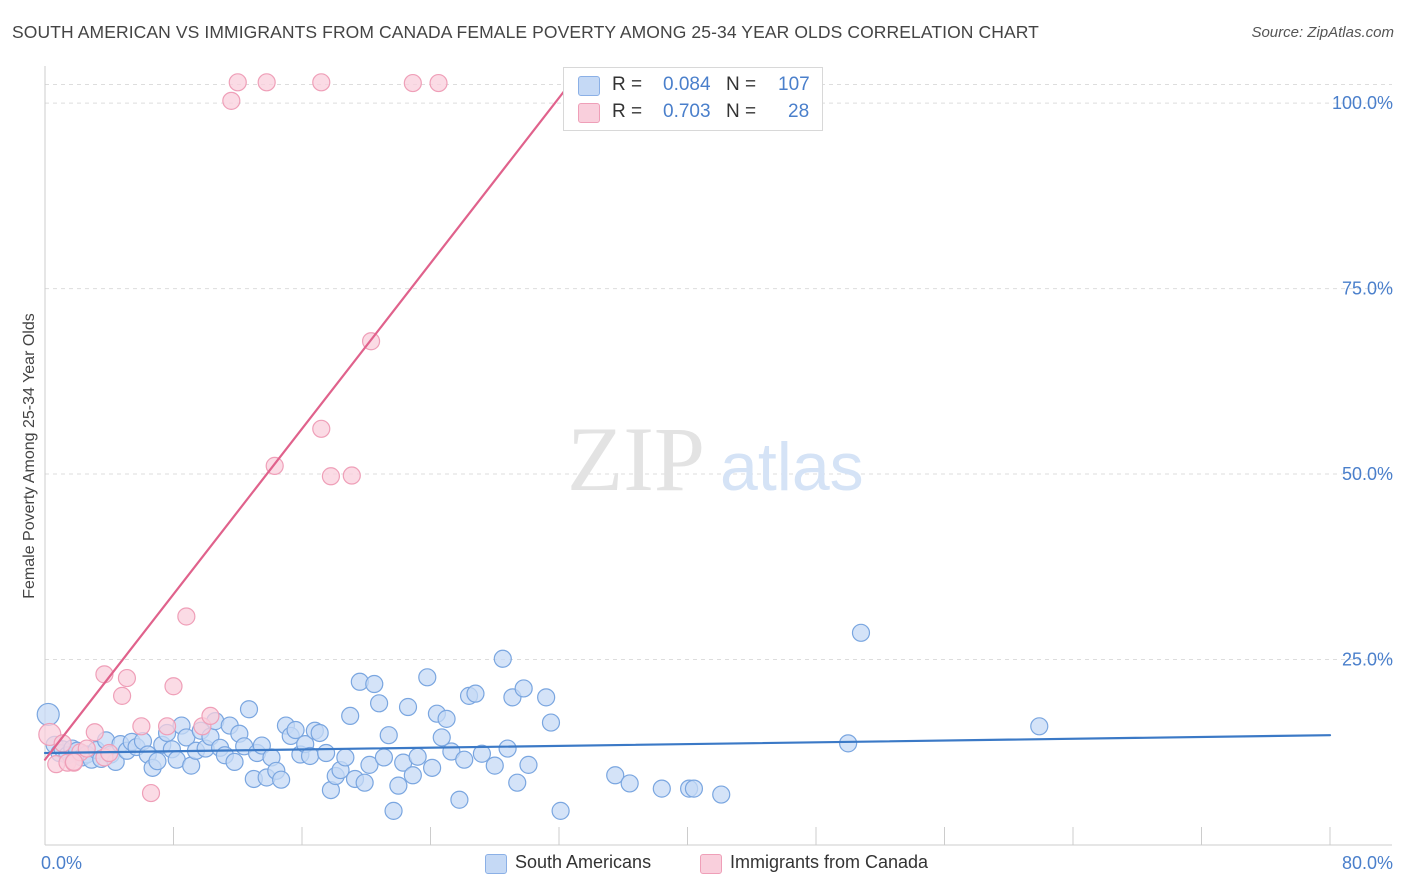 This screenshot has width=1406, height=892. What do you see at coordinates (693, 99) in the screenshot?
I see `stats-box: R = 0.084 N = 107 R = 0.703 N = 28` at bounding box center [693, 99].